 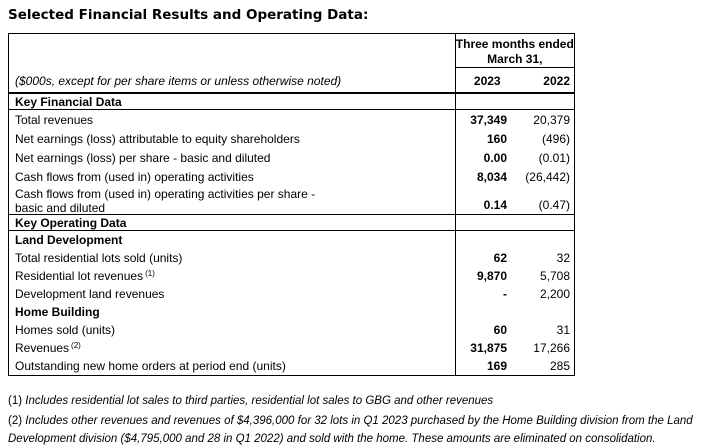 What do you see at coordinates (15, 401) in the screenshot?
I see `footnote-1-marker: (1)` at bounding box center [15, 401].